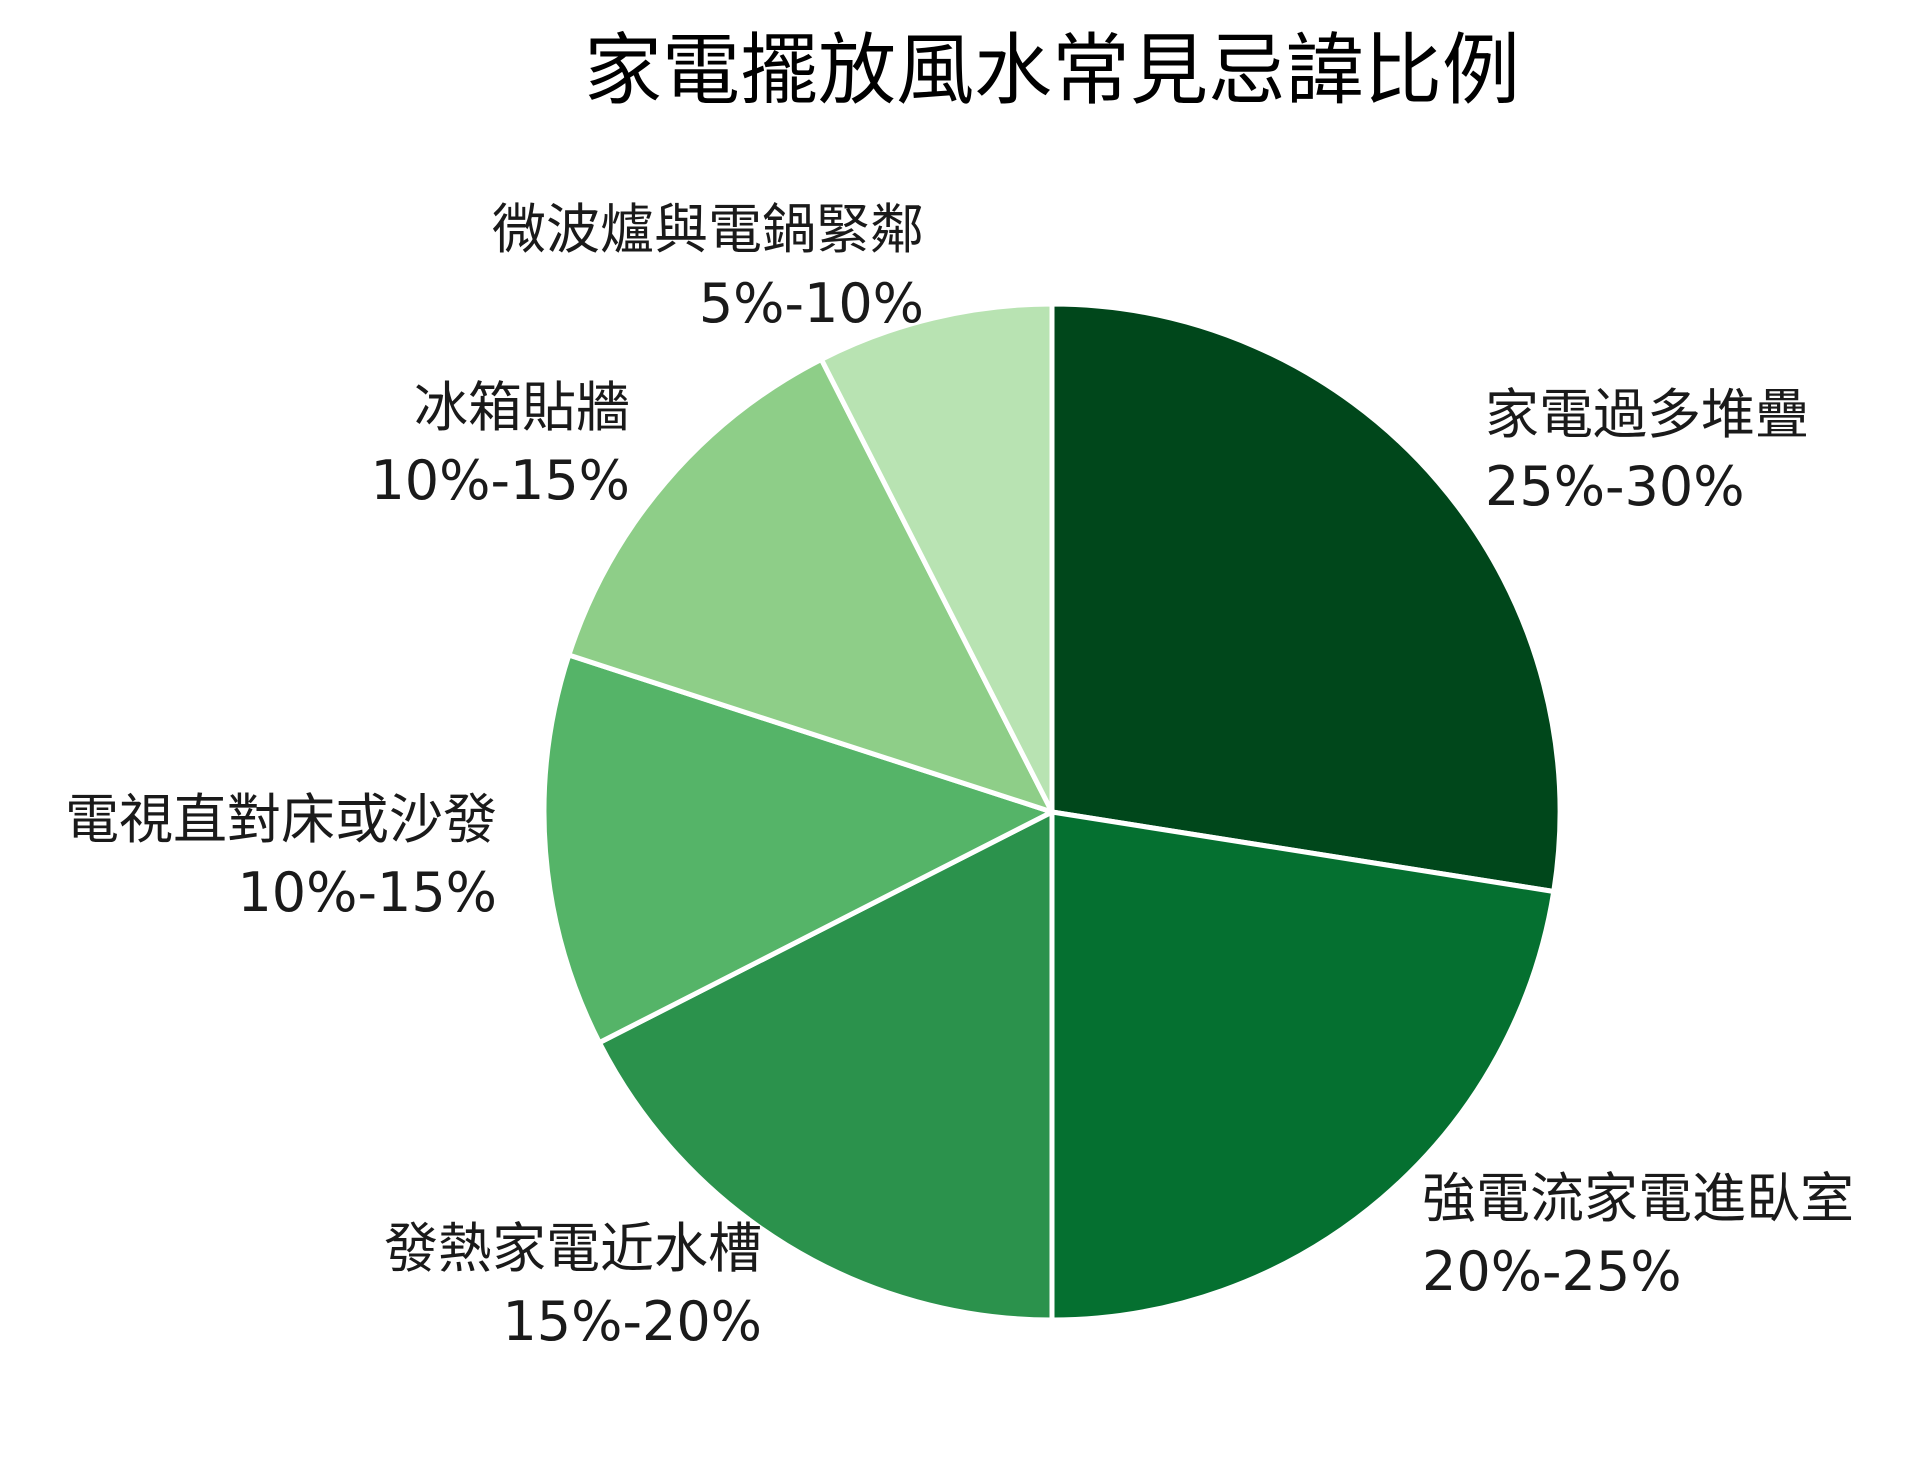 The width and height of the screenshot is (1905, 1468). I want to click on slice-range-label: 5%-10%, so click(811, 303).